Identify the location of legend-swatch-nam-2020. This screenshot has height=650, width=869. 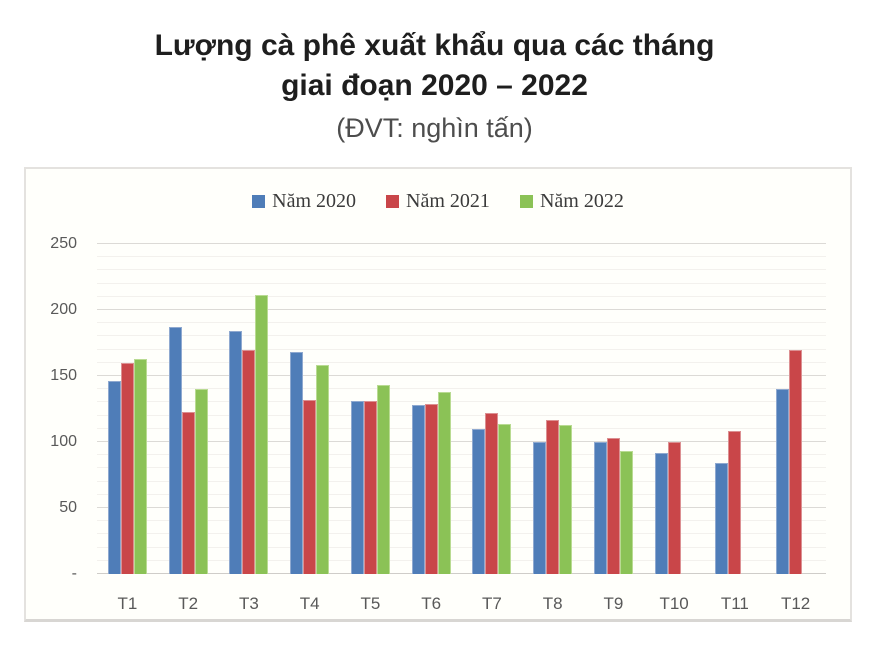
(259, 201).